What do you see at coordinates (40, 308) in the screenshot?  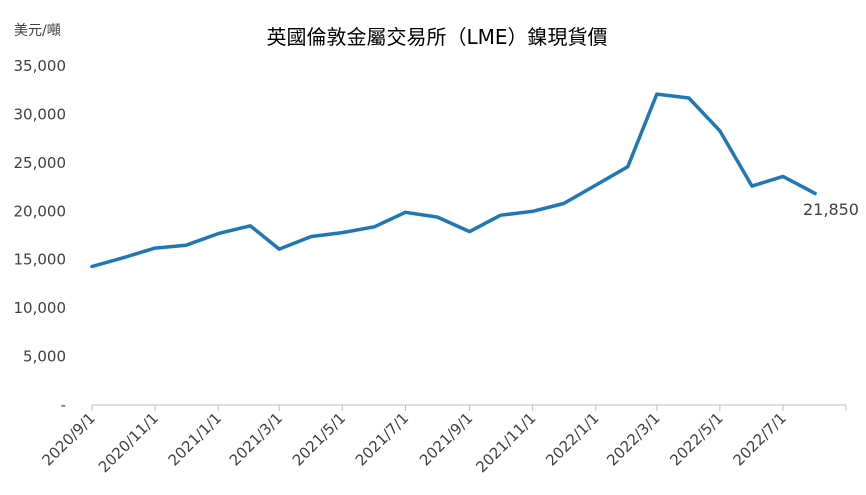 I see `y-tick-label: 10,000` at bounding box center [40, 308].